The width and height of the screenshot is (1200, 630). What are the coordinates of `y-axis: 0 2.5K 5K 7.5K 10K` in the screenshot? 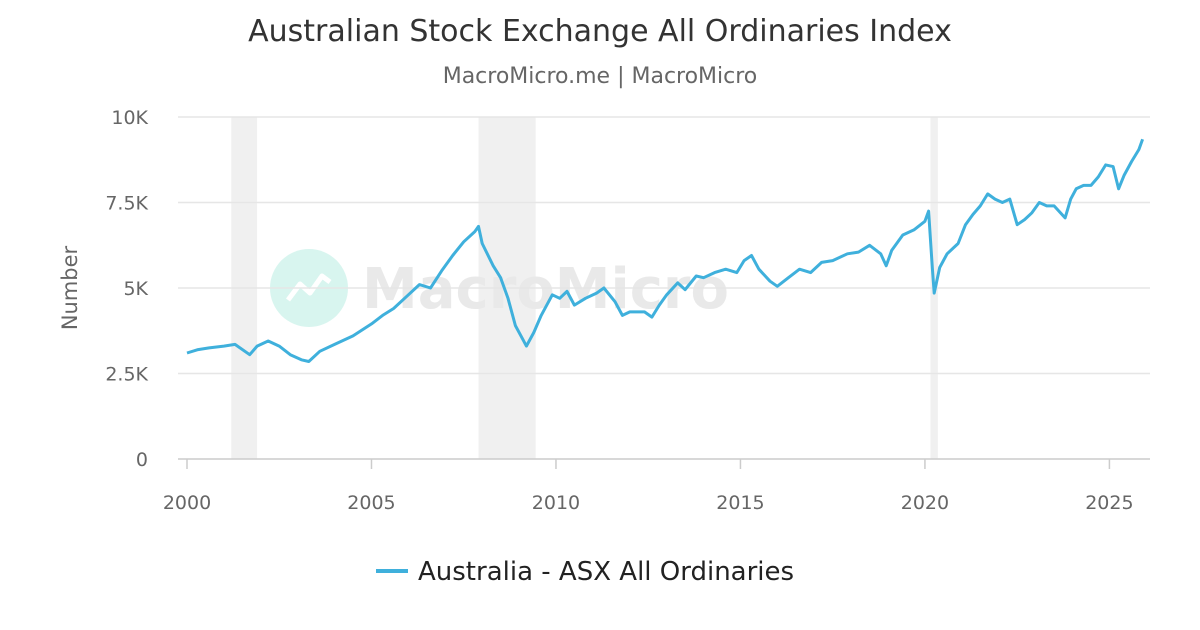 It's located at (126, 289).